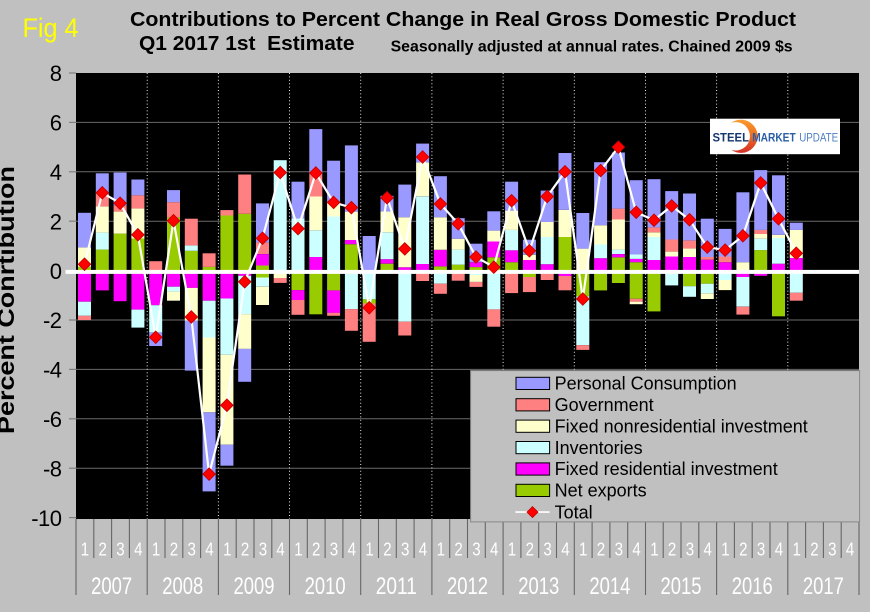 The height and width of the screenshot is (612, 870). Describe the element at coordinates (56, 123) in the screenshot. I see `svg-text: 6` at that location.